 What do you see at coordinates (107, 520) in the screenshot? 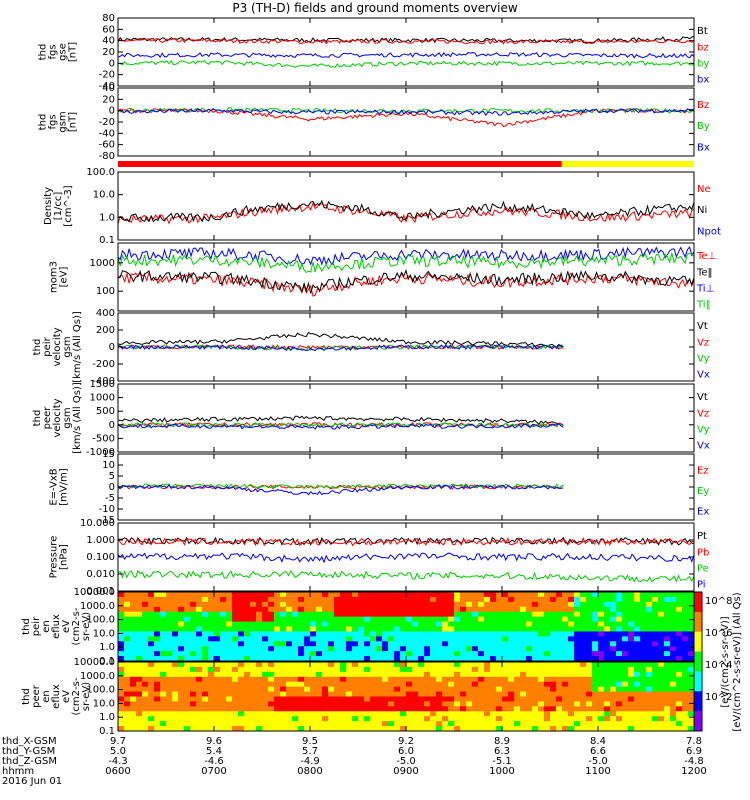
I see `y-tick-label: -15` at bounding box center [107, 520].